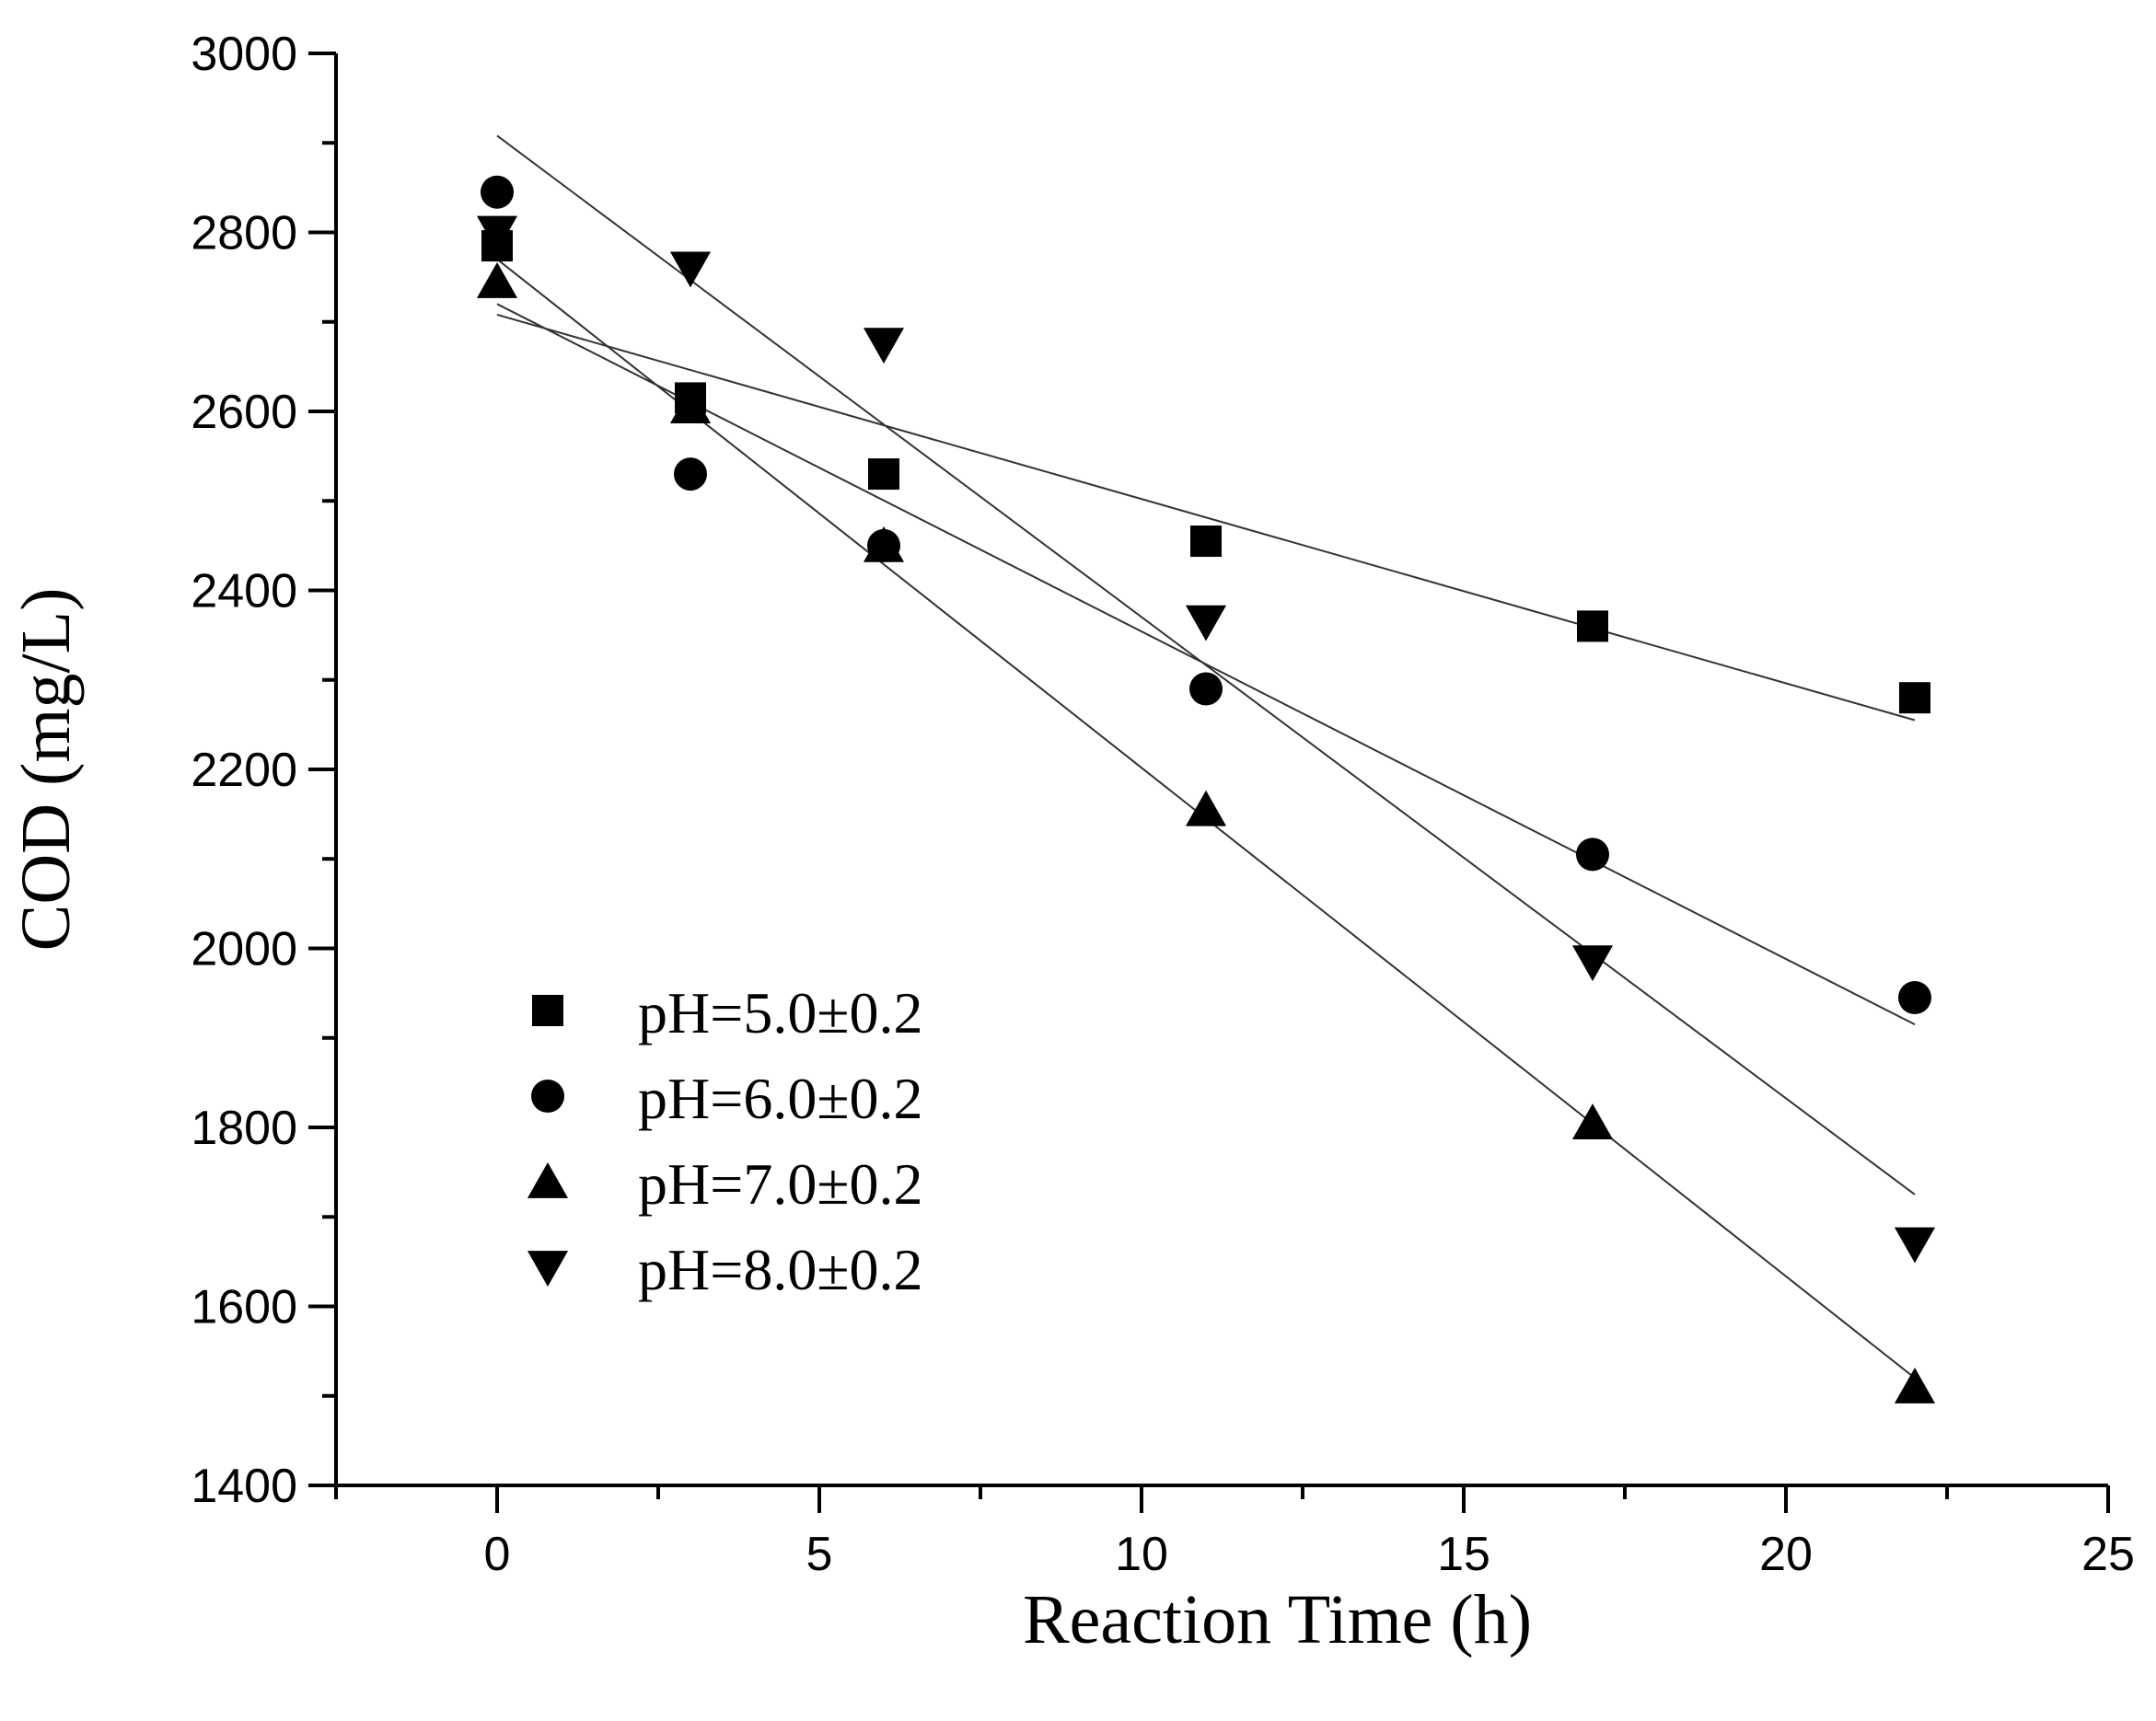  What do you see at coordinates (244, 591) in the screenshot?
I see `y-tick-label: 2400` at bounding box center [244, 591].